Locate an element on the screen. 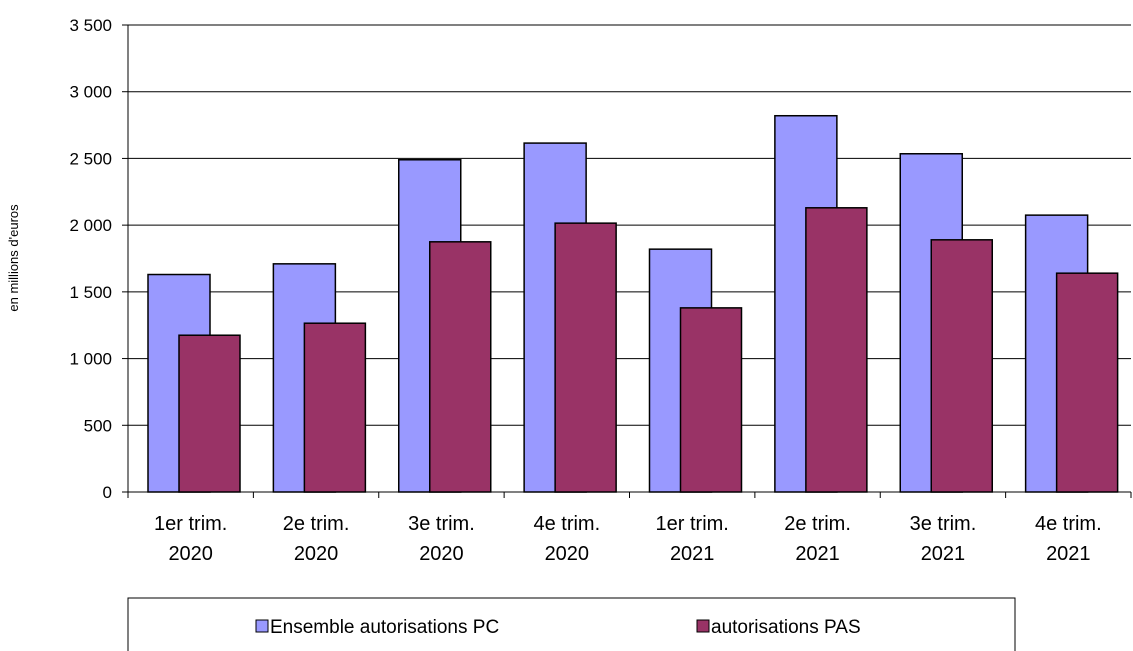 The width and height of the screenshot is (1133, 651). legend-box is located at coordinates (571, 624).